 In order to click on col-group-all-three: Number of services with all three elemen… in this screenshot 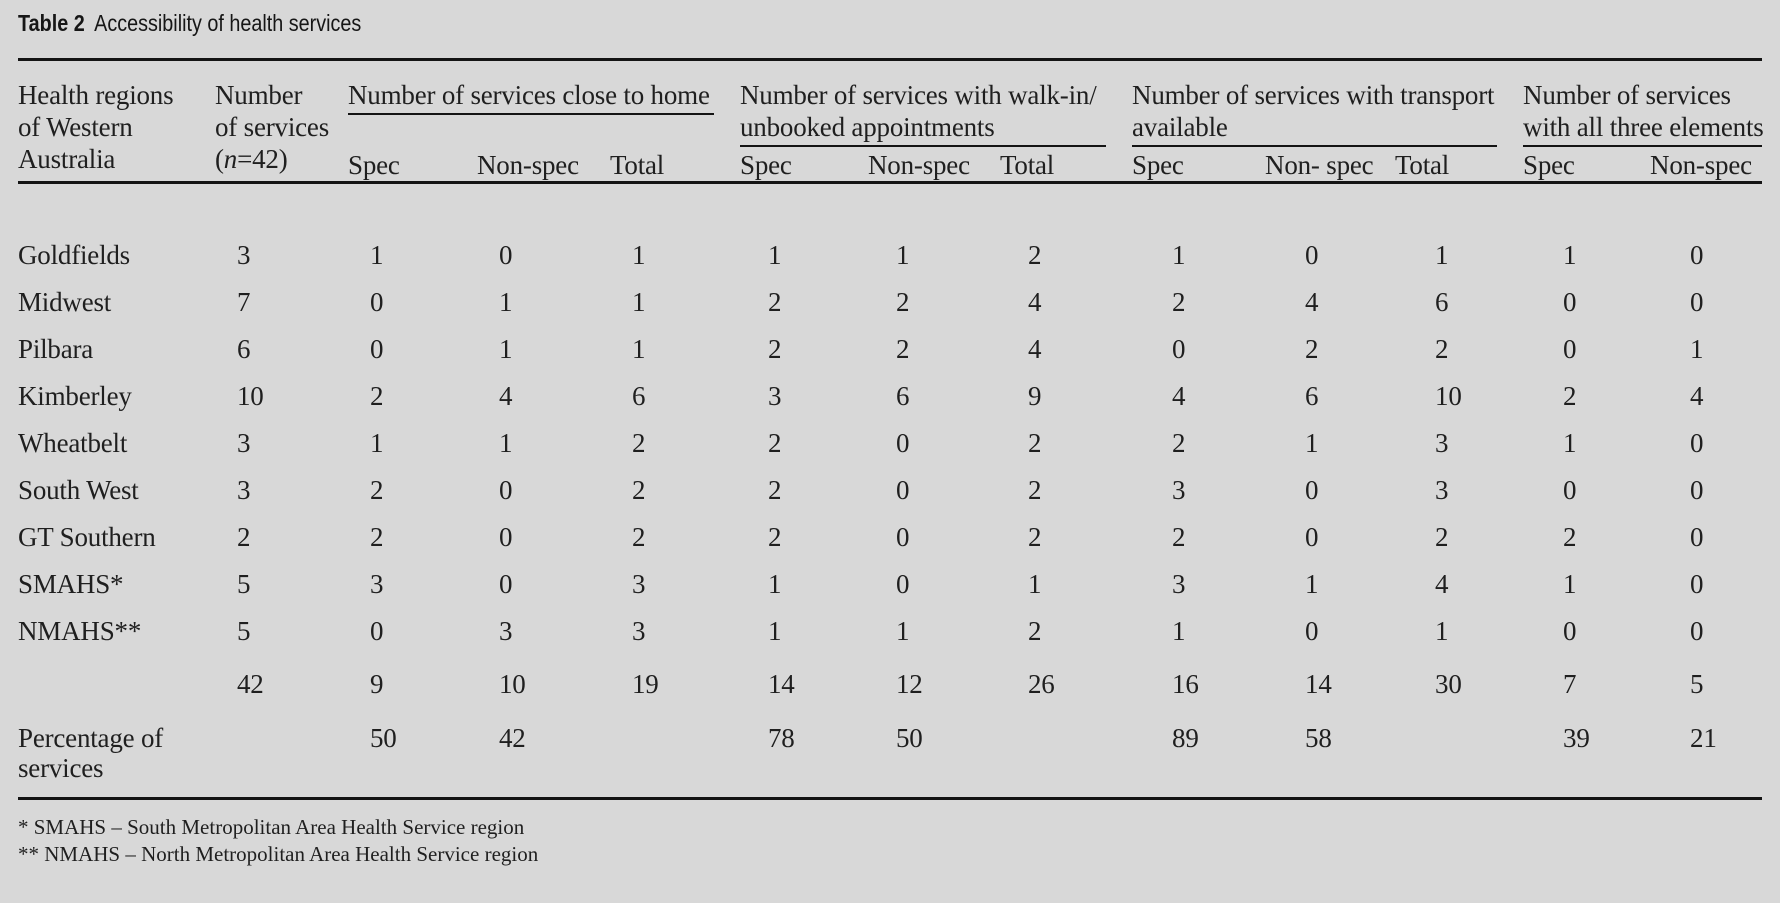, I will do `click(1643, 103)`.